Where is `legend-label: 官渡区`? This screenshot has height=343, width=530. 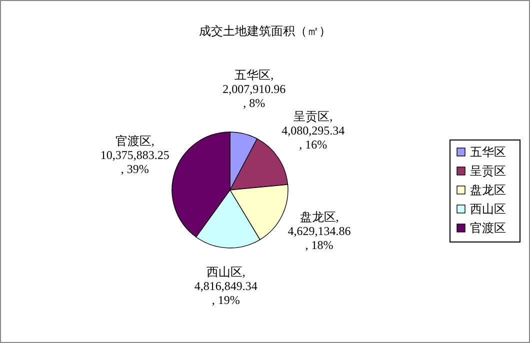
legend-label: 官渡区 is located at coordinates (488, 228).